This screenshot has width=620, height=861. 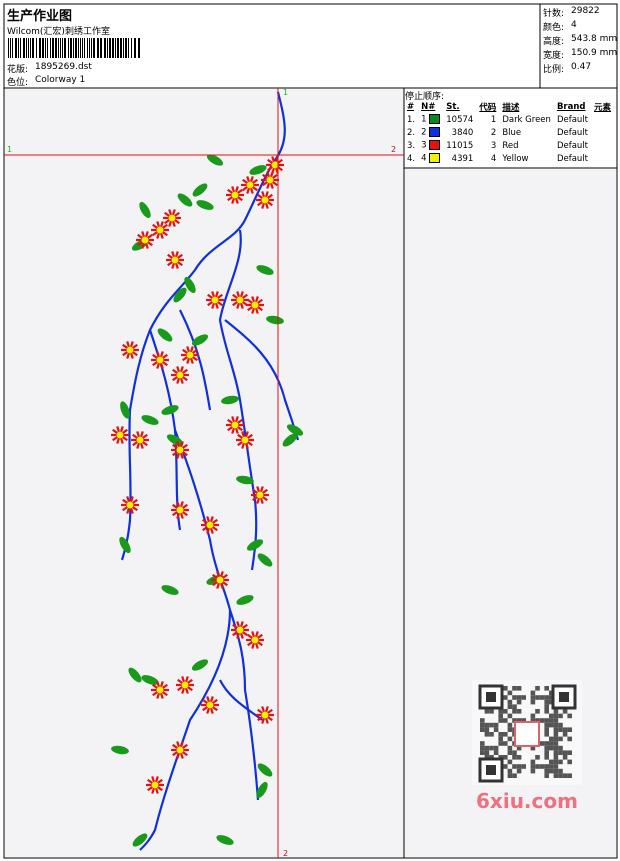 What do you see at coordinates (572, 132) in the screenshot?
I see `brand: Default` at bounding box center [572, 132].